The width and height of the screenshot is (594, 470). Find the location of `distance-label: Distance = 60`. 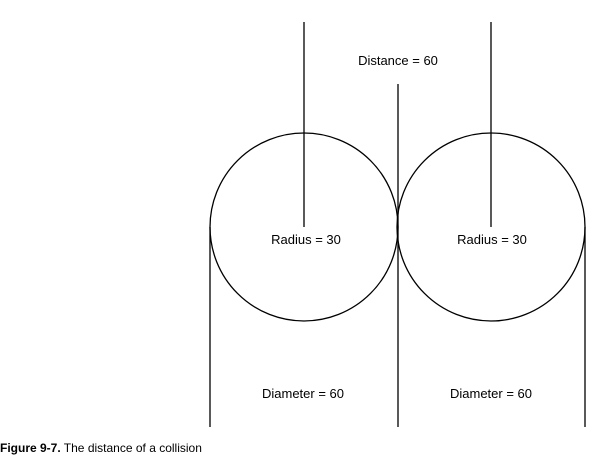

distance-label: Distance = 60 is located at coordinates (398, 60).